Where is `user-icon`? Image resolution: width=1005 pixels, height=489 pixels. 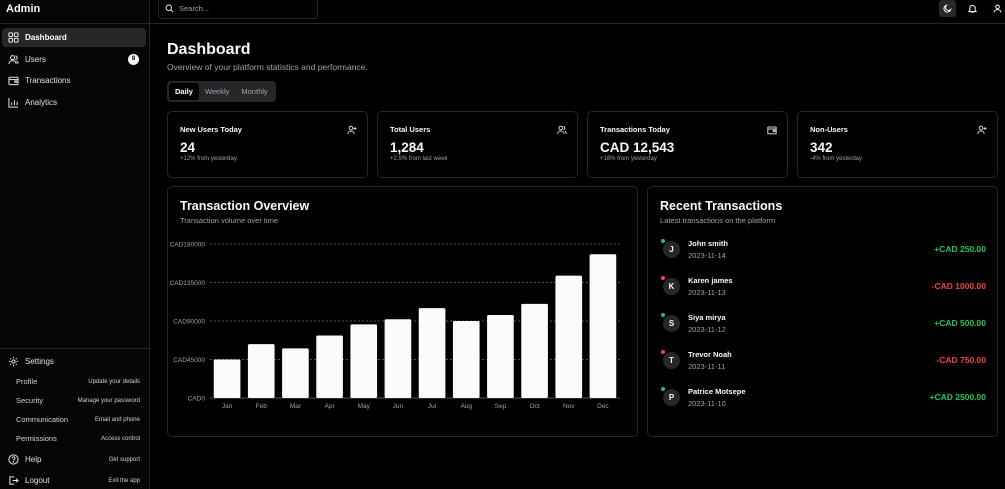 user-icon is located at coordinates (997, 8).